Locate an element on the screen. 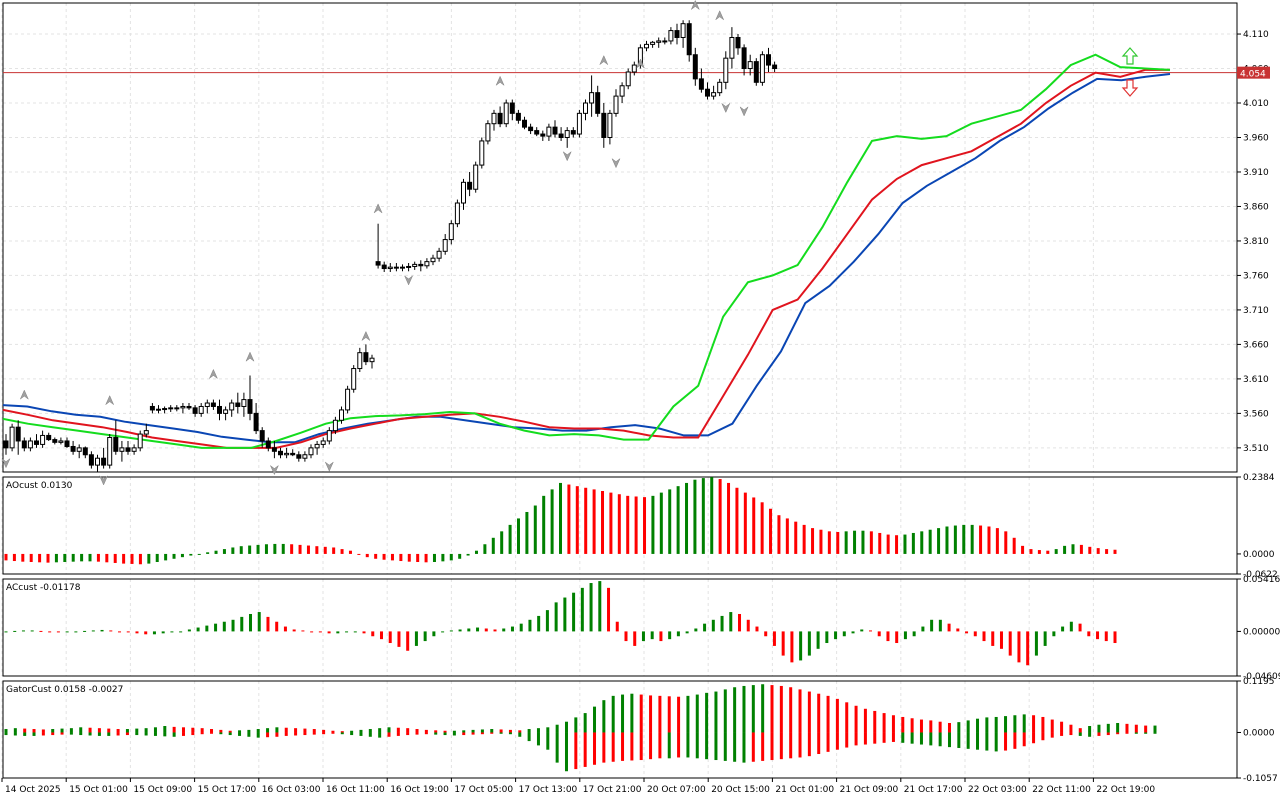  gator-pane is located at coordinates (580, 728).